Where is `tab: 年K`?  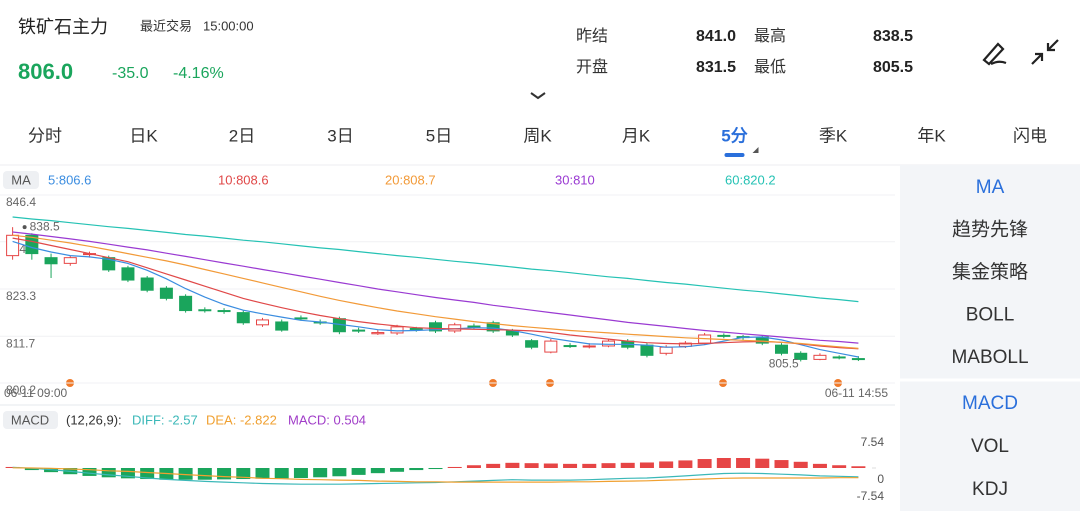
tab: 年K is located at coordinates (931, 135).